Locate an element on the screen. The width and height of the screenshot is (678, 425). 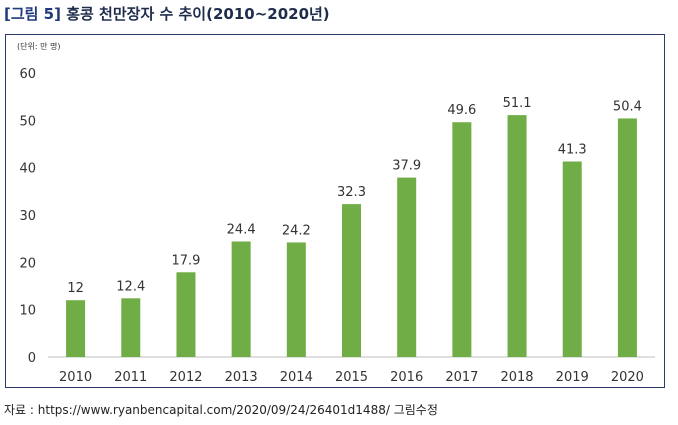
bar-2013 is located at coordinates (241, 299).